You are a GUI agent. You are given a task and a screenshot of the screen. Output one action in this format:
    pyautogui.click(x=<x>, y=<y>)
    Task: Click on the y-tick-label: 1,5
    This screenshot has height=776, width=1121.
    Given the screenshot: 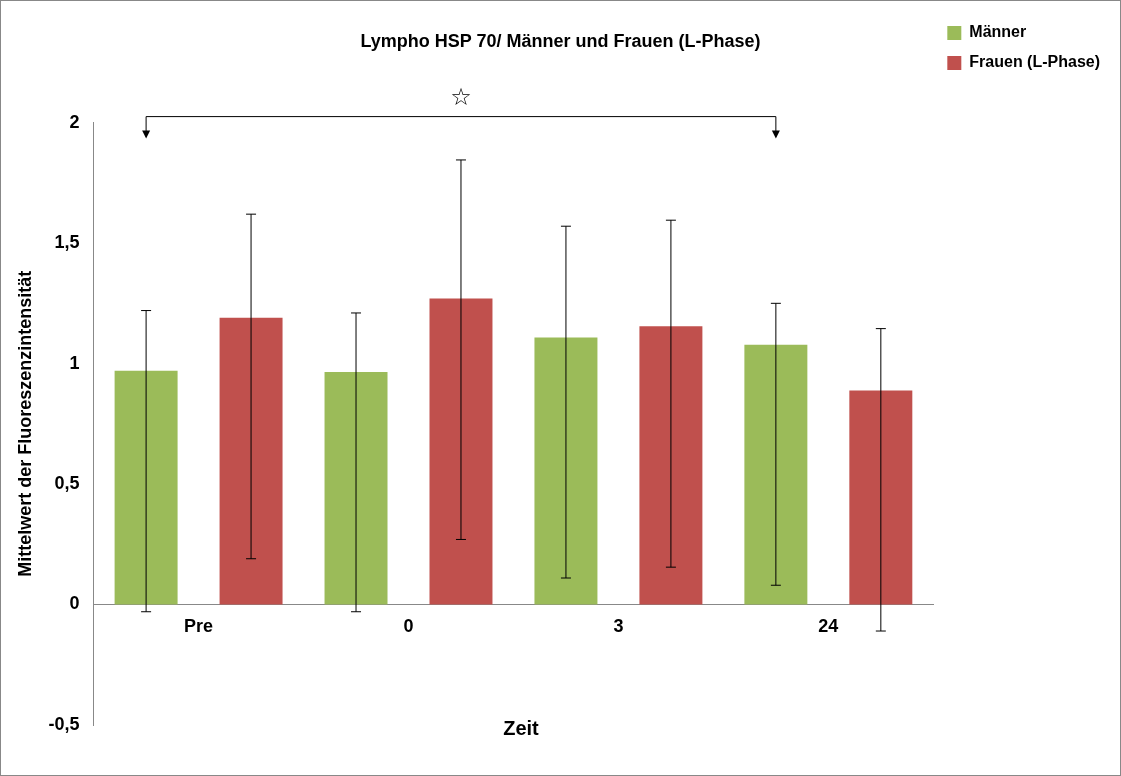 What is the action you would take?
    pyautogui.click(x=67, y=242)
    